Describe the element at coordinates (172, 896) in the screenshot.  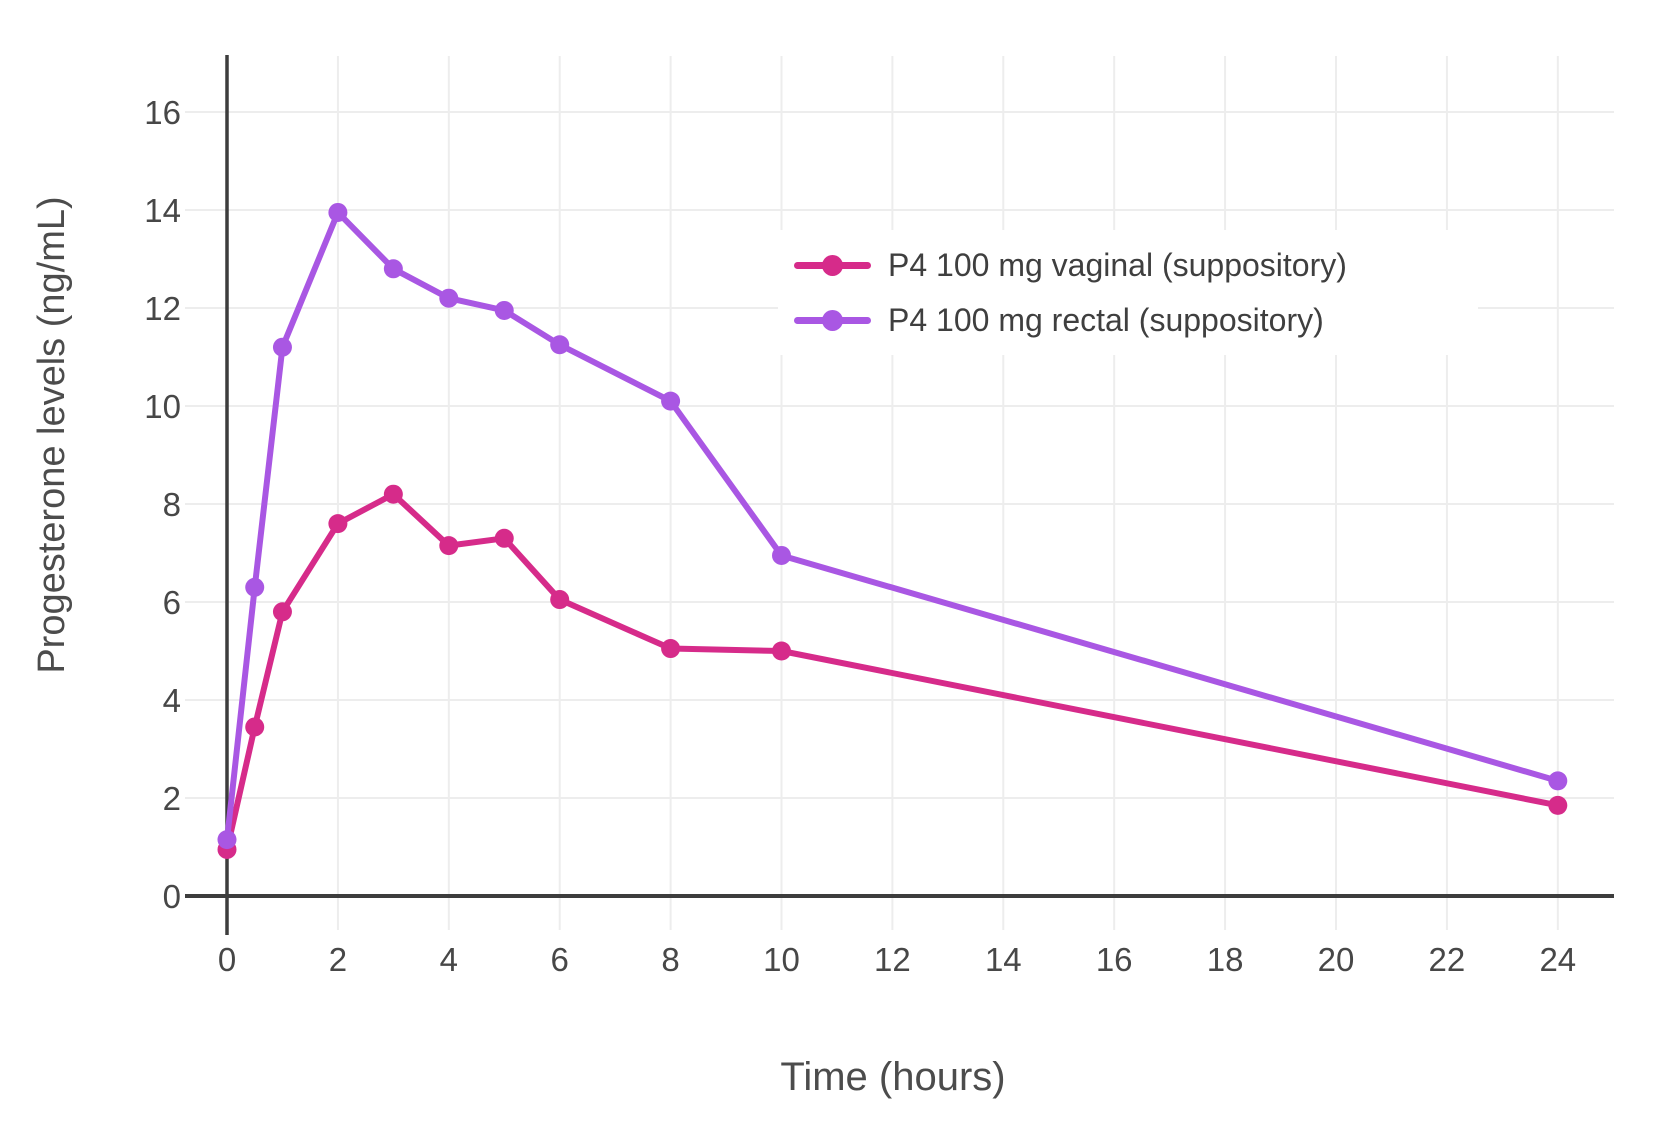
I see `y-tick-label: 0` at that location.